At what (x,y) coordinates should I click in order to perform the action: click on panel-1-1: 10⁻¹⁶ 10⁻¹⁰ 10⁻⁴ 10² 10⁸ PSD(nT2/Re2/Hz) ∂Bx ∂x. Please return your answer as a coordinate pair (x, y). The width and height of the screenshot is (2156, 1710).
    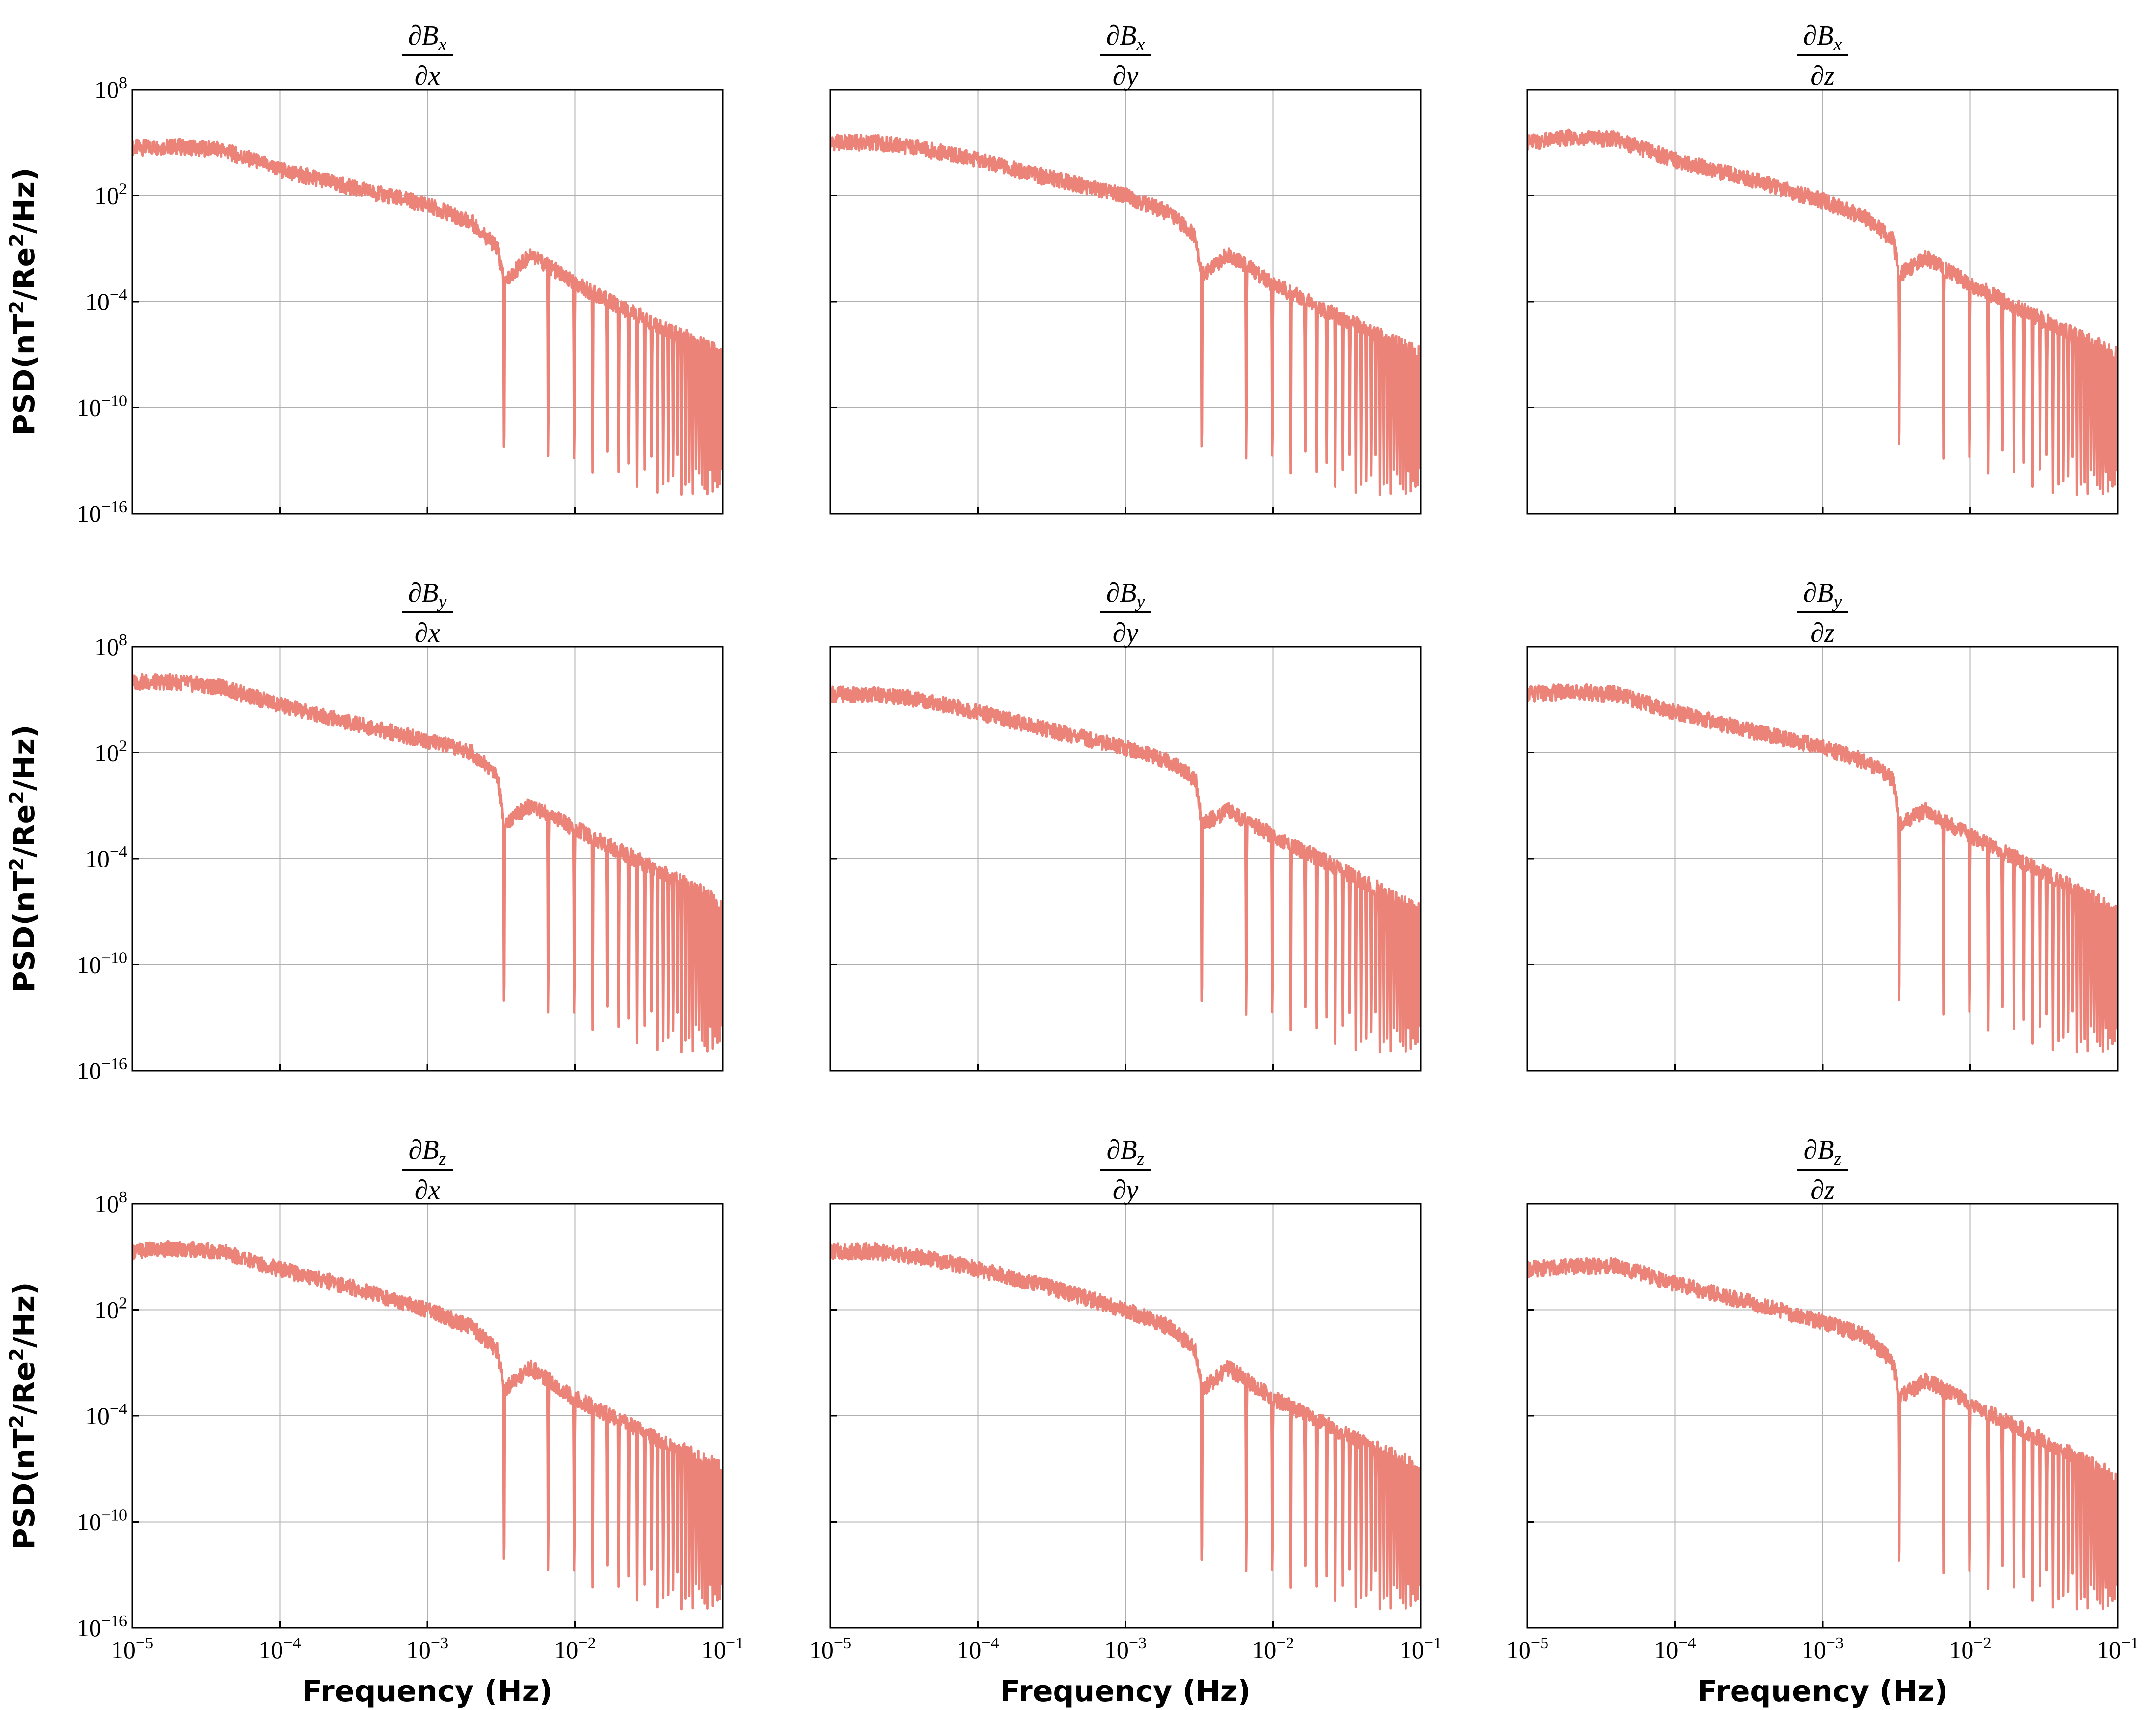
    Looking at the image, I should click on (365, 274).